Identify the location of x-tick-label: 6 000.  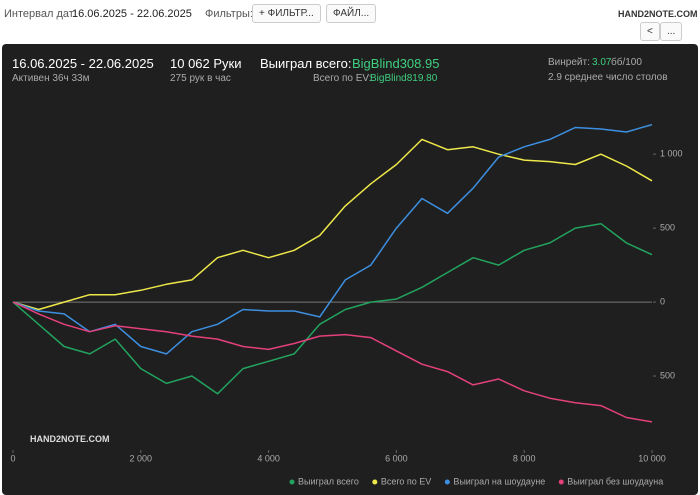
(396, 458).